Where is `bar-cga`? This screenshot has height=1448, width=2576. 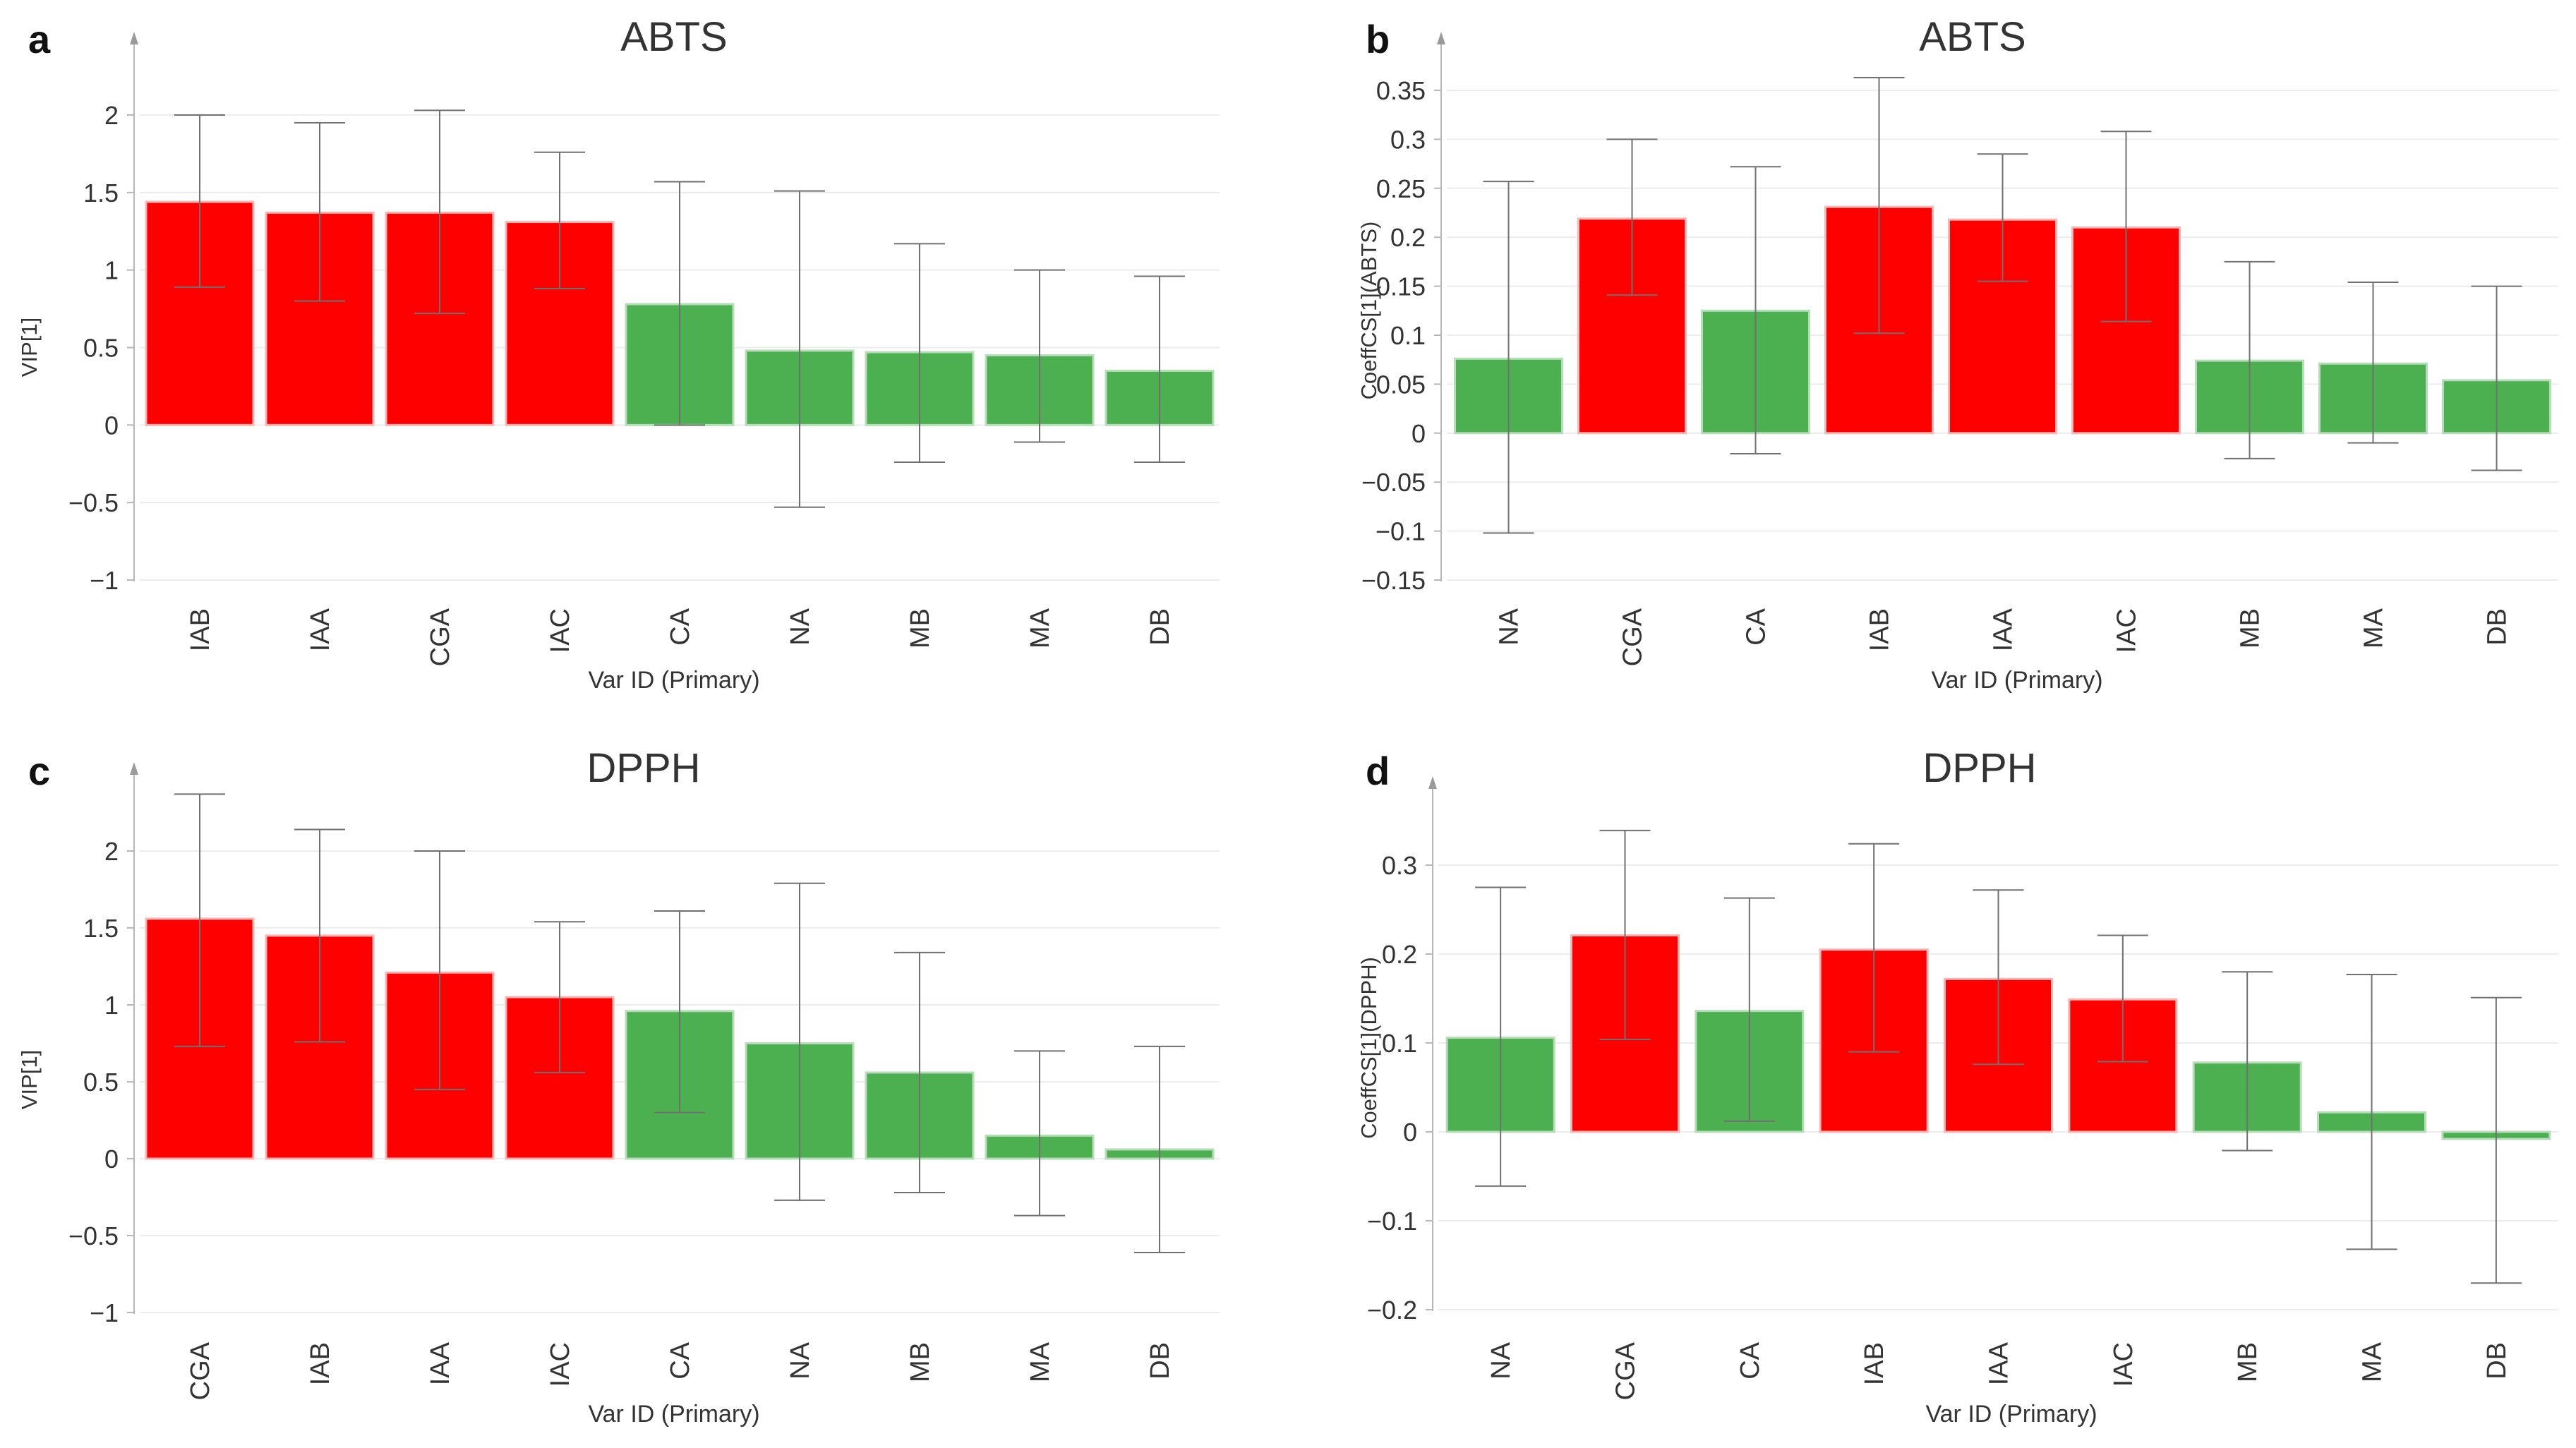
bar-cga is located at coordinates (440, 318).